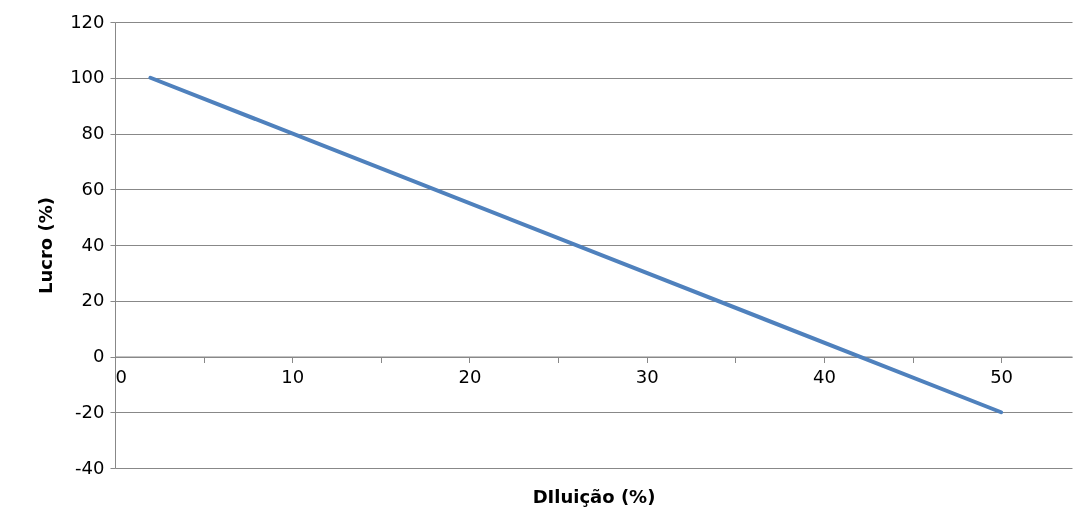 The image size is (1075, 507). What do you see at coordinates (121, 376) in the screenshot?
I see `x-tick-label: 0` at bounding box center [121, 376].